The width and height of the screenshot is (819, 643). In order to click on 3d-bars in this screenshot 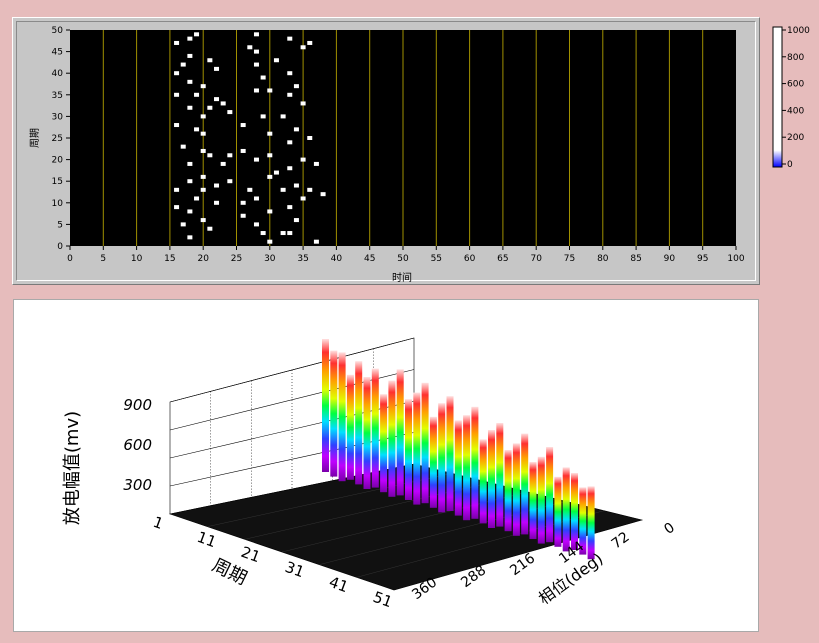, I will do `click(458, 449)`.